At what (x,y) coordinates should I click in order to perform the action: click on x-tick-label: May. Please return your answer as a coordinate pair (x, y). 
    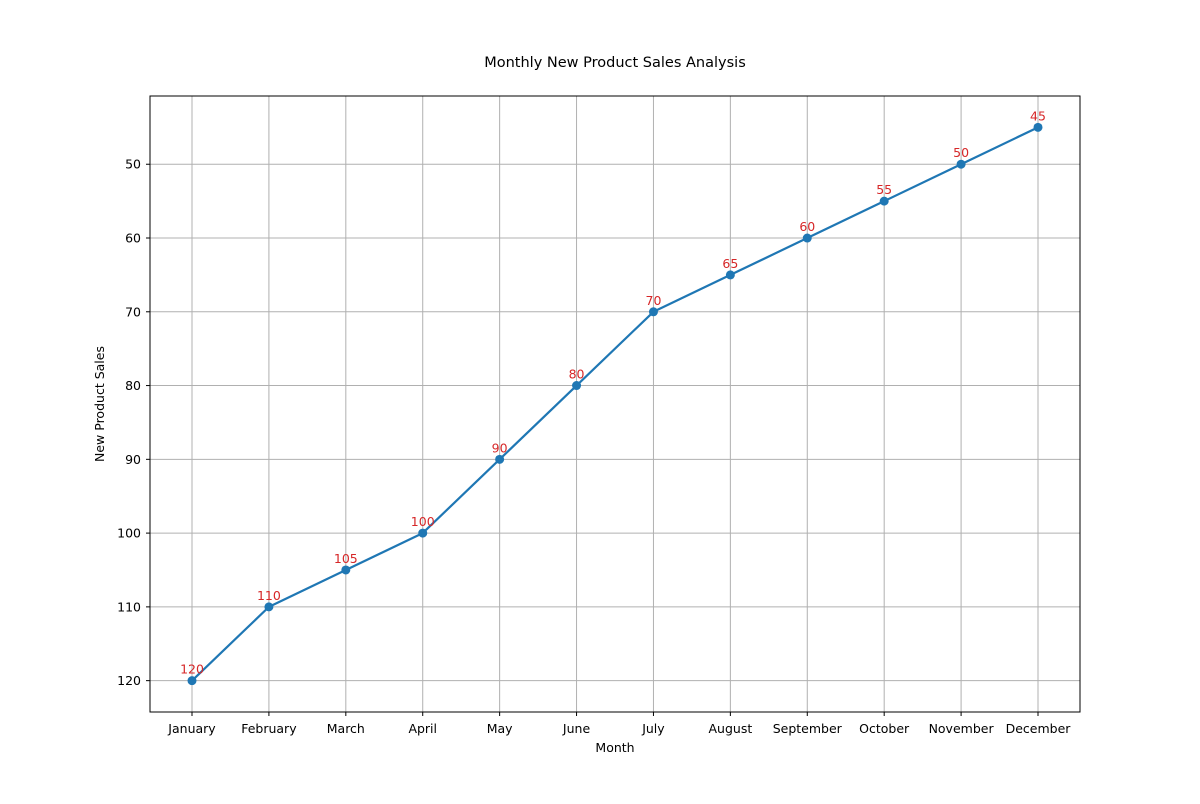
    Looking at the image, I should click on (500, 728).